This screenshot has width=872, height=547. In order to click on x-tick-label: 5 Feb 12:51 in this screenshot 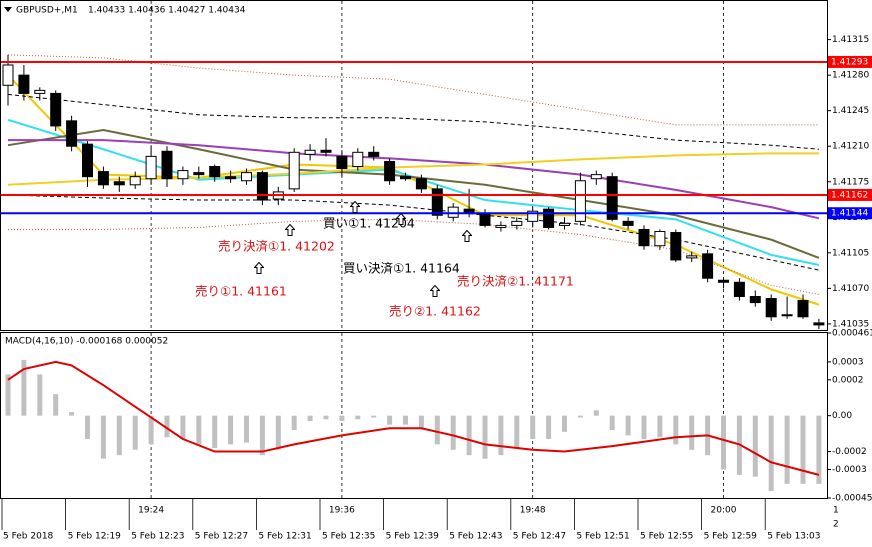, I will do `click(602, 537)`.